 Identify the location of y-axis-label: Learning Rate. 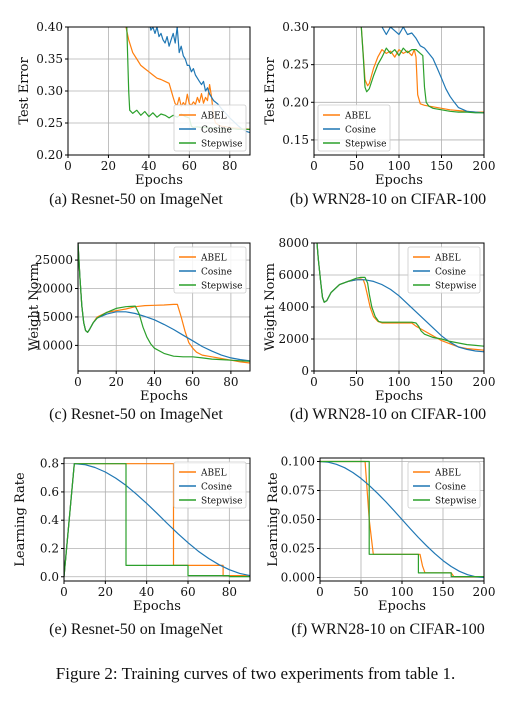
(273, 519).